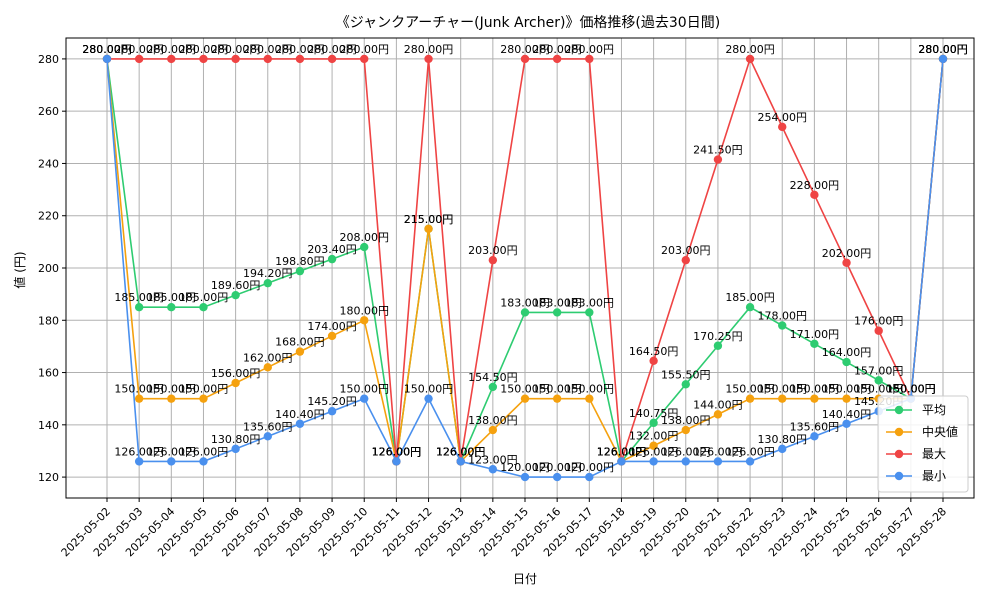 This screenshot has height=600, width=1000. What do you see at coordinates (300, 342) in the screenshot?
I see `data-label: 168.00円` at bounding box center [300, 342].